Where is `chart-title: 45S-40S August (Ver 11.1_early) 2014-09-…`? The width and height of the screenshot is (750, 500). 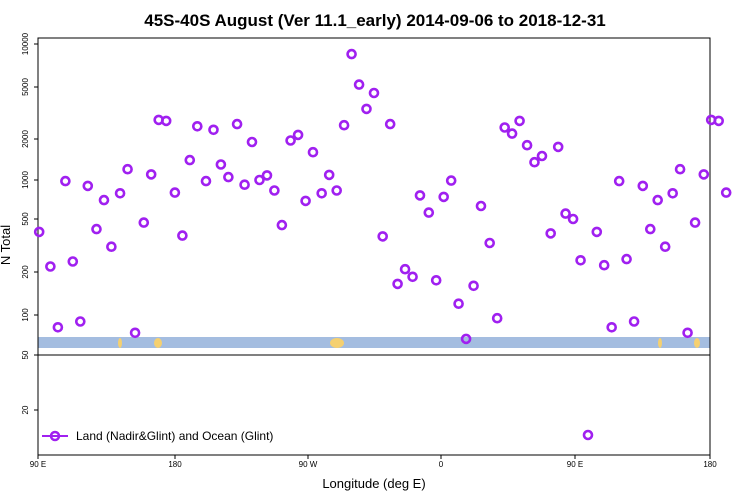 chart-title: 45S-40S August (Ver 11.1_early) 2014-09-… is located at coordinates (374, 20).